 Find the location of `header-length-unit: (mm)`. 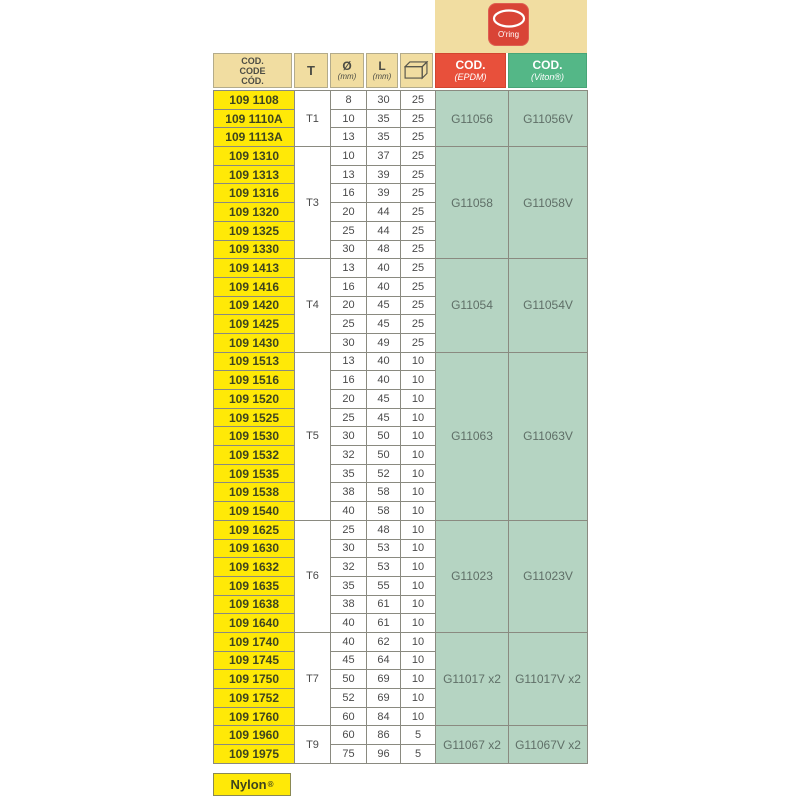

header-length-unit: (mm) is located at coordinates (382, 76).